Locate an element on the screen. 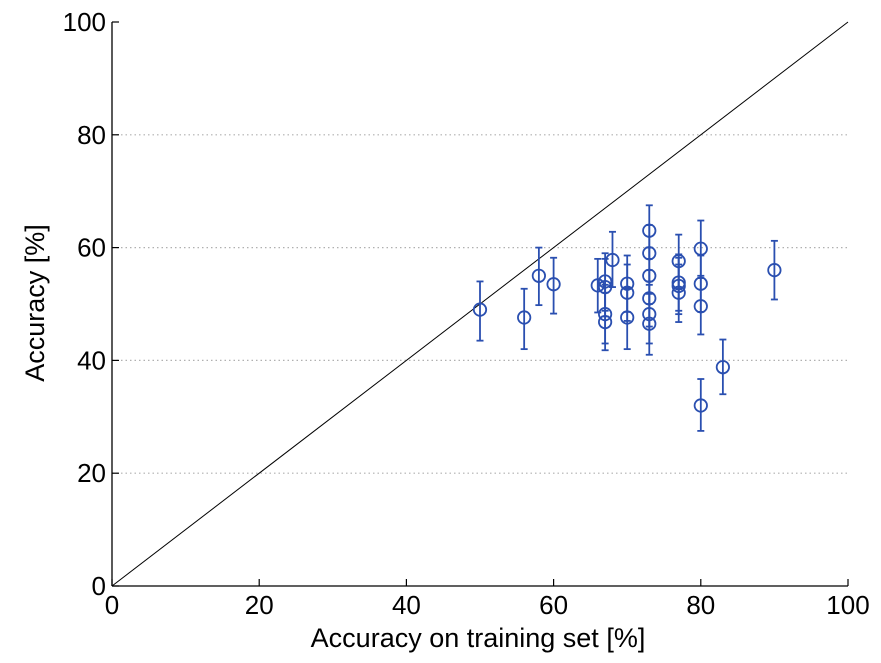 This screenshot has height=663, width=881. y-tick-label-40: 40 is located at coordinates (91, 360).